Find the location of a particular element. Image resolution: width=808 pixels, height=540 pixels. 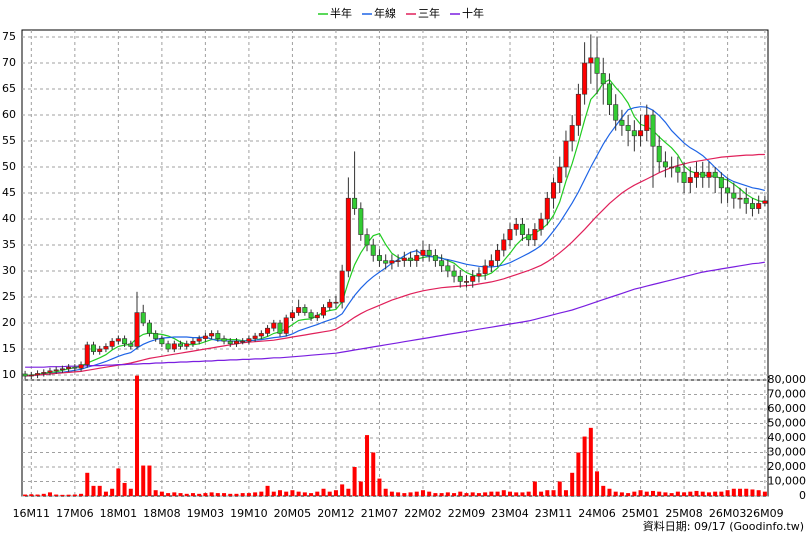

y-tick-label: 60 is located at coordinates (9, 114).